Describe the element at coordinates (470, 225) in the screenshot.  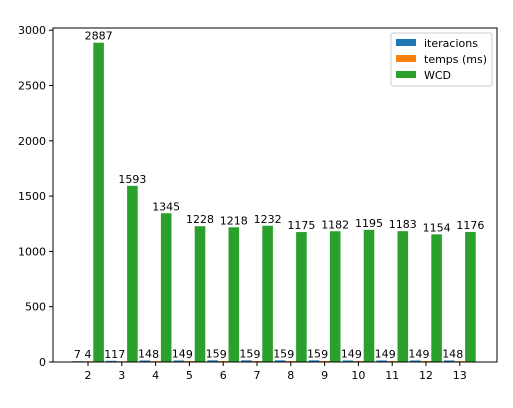
I see `data-label: 1176` at that location.